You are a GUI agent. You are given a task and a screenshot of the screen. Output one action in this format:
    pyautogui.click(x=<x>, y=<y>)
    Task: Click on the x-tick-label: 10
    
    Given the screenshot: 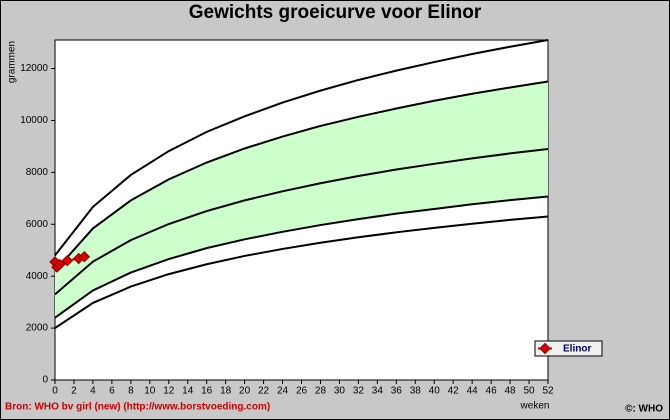 What is the action you would take?
    pyautogui.click(x=150, y=391)
    